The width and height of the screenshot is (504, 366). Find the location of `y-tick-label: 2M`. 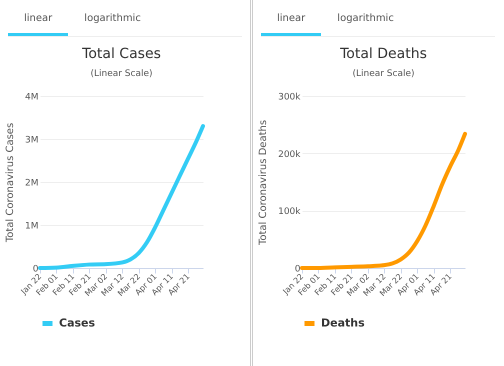

y-tick-label: 2M is located at coordinates (31, 183).